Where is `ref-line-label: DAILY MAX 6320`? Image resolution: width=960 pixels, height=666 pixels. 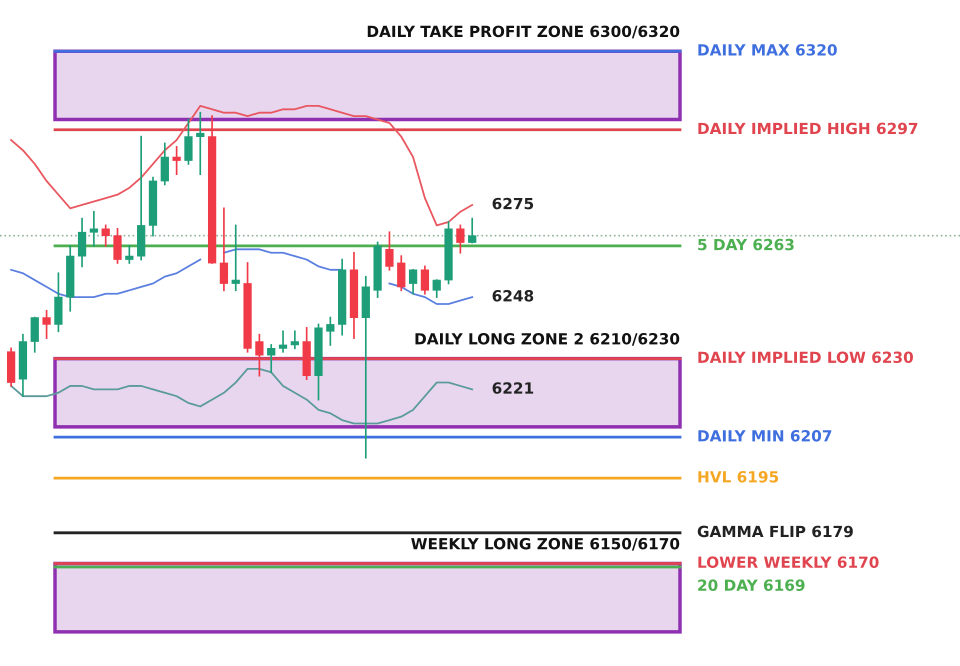 ref-line-label: DAILY MAX 6320 is located at coordinates (767, 50).